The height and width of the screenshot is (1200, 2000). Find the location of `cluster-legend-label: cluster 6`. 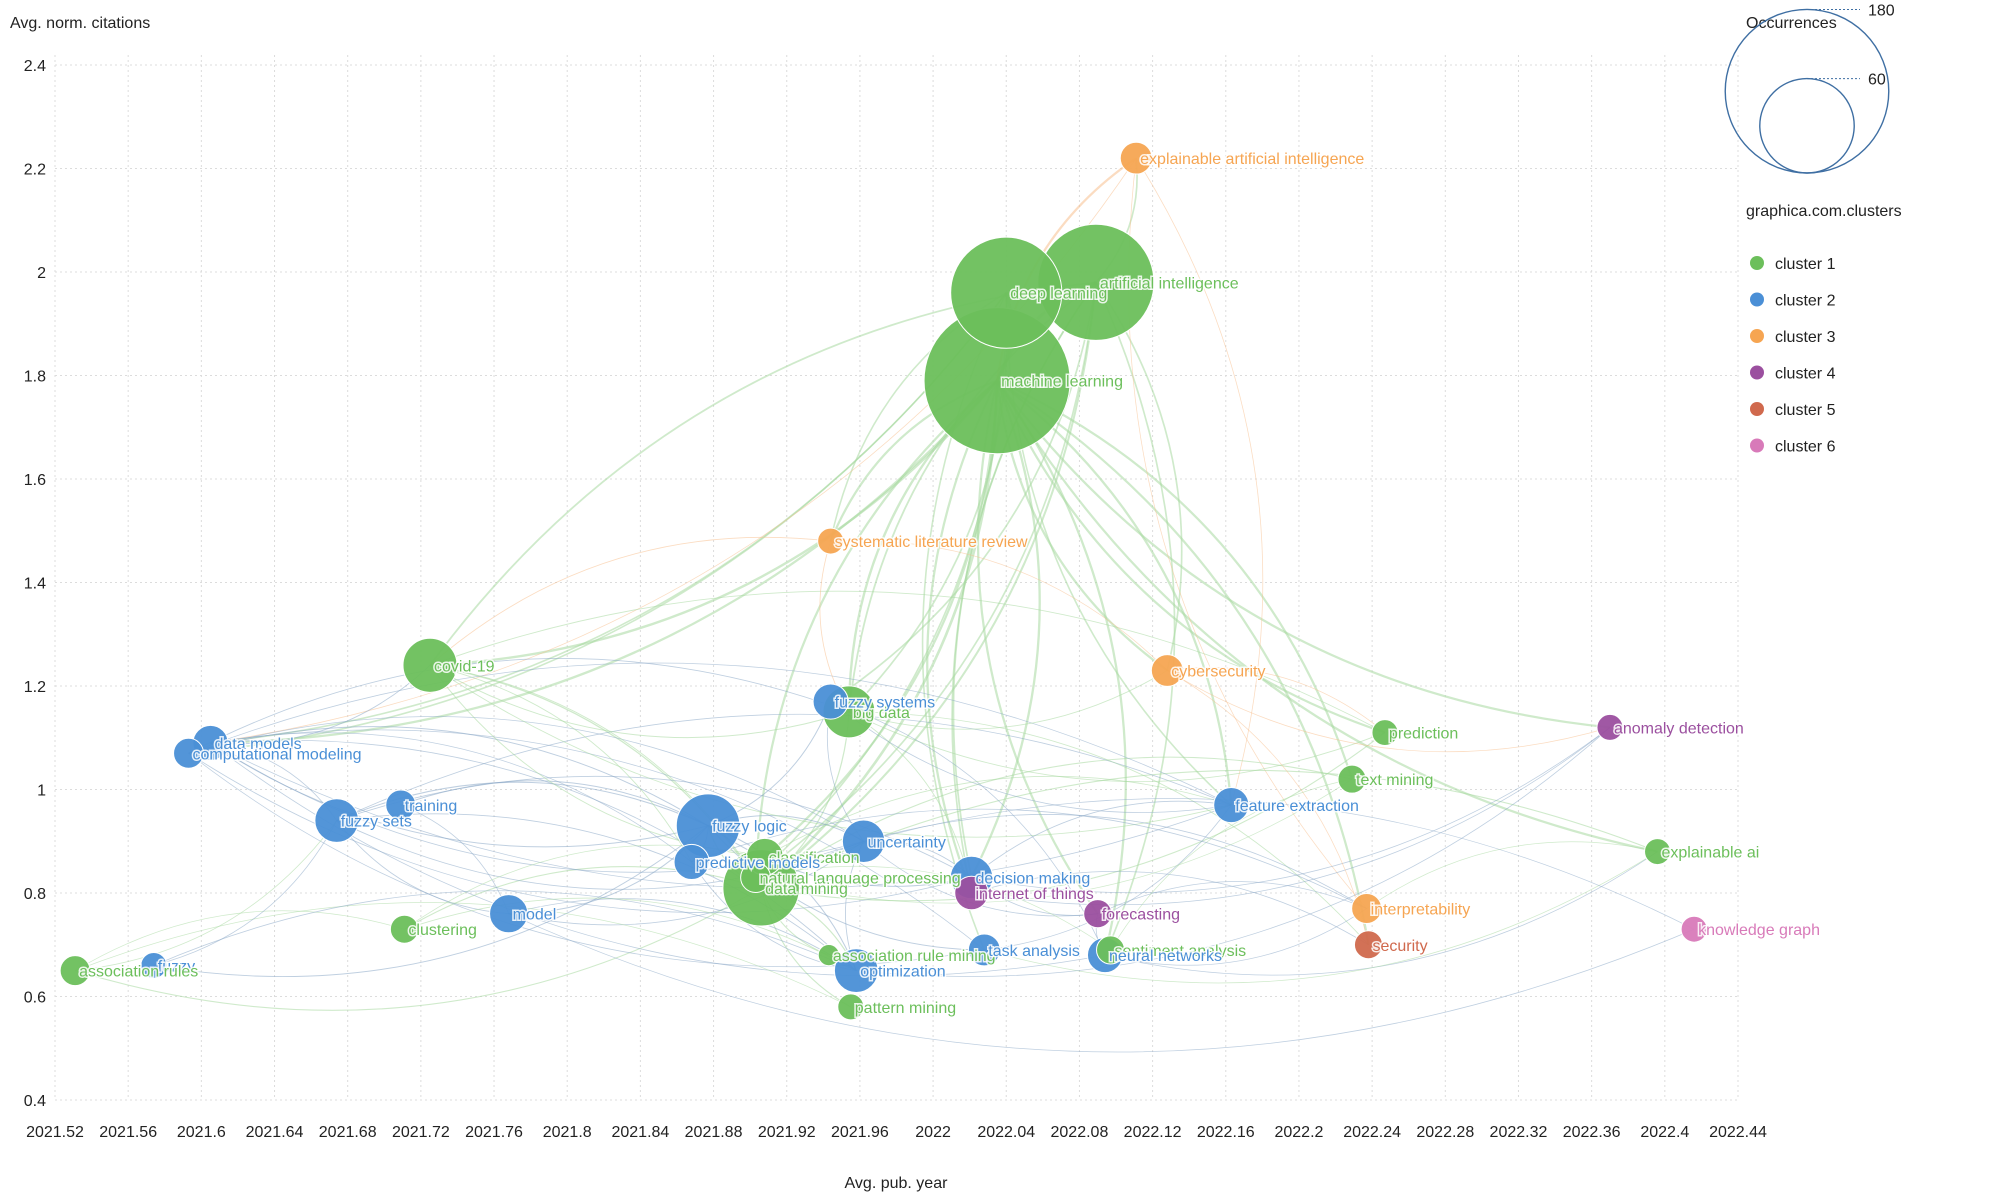

cluster-legend-label: cluster 6 is located at coordinates (1805, 447).